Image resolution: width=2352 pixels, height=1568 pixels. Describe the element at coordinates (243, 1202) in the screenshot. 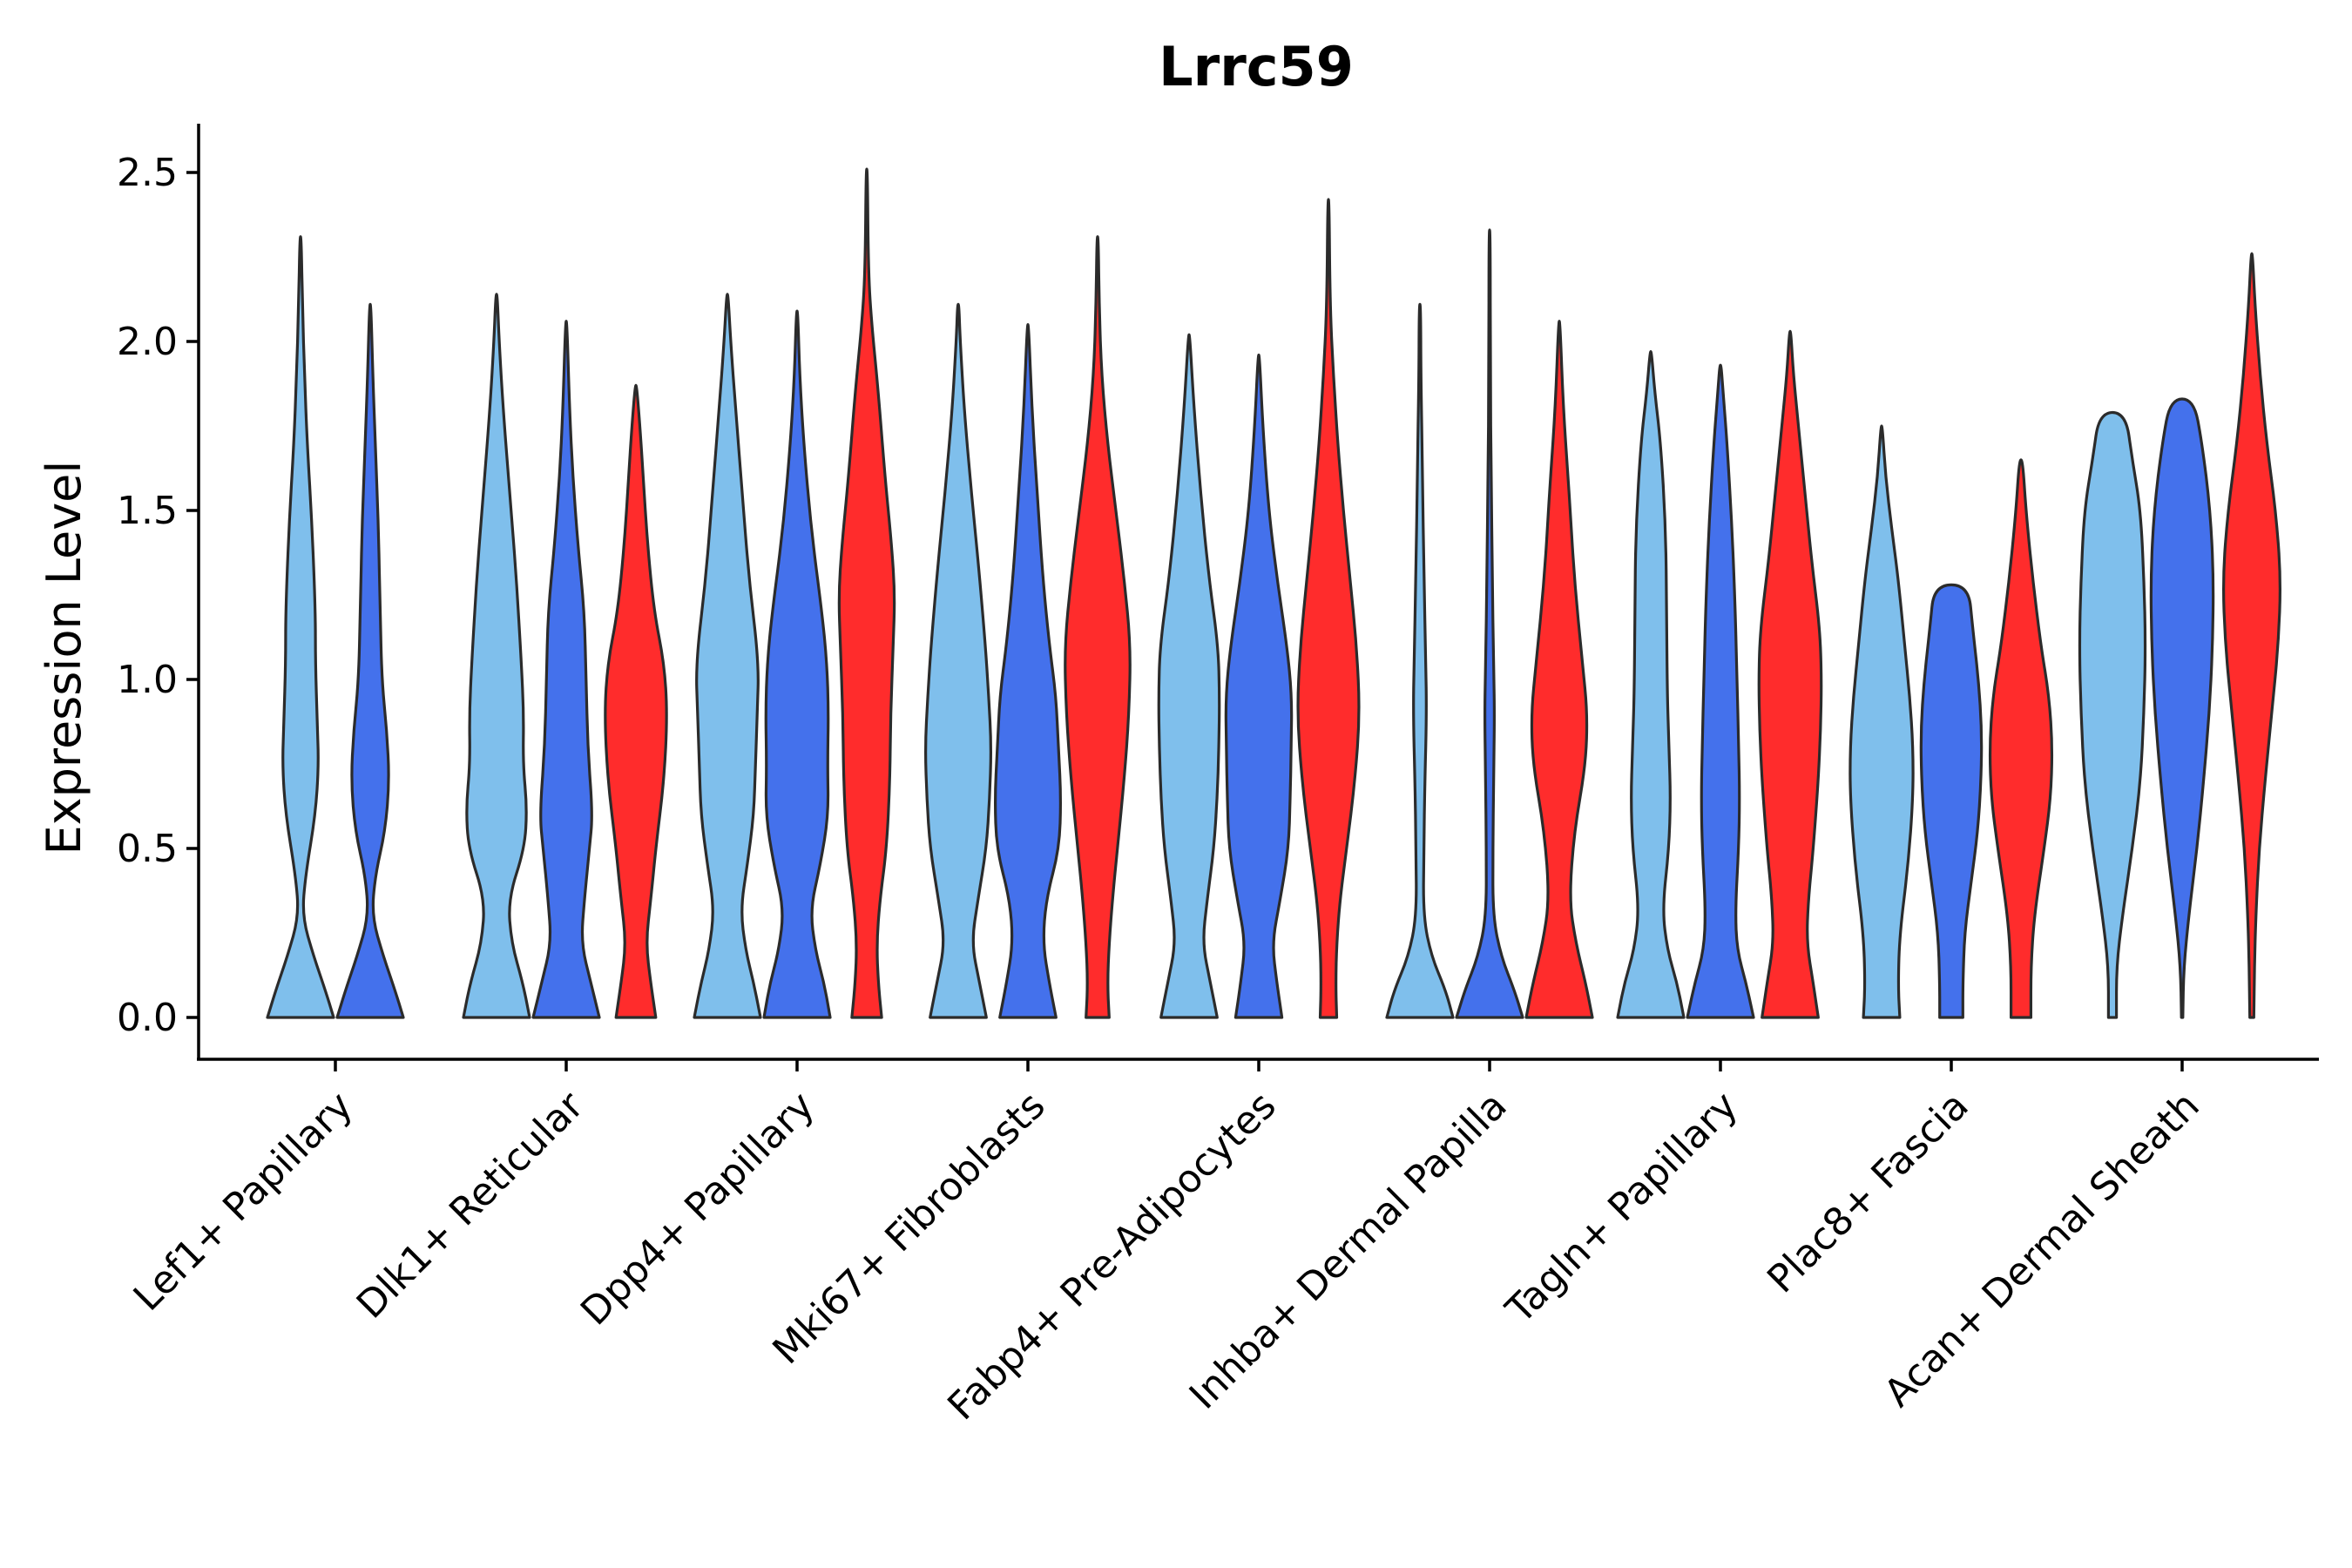

I see `x-tick-label: Lef1+ Papillary` at that location.